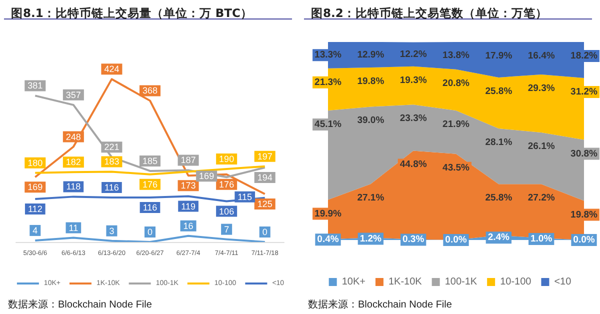 The height and width of the screenshot is (314, 600). I want to click on data-label: 23.3%, so click(414, 118).